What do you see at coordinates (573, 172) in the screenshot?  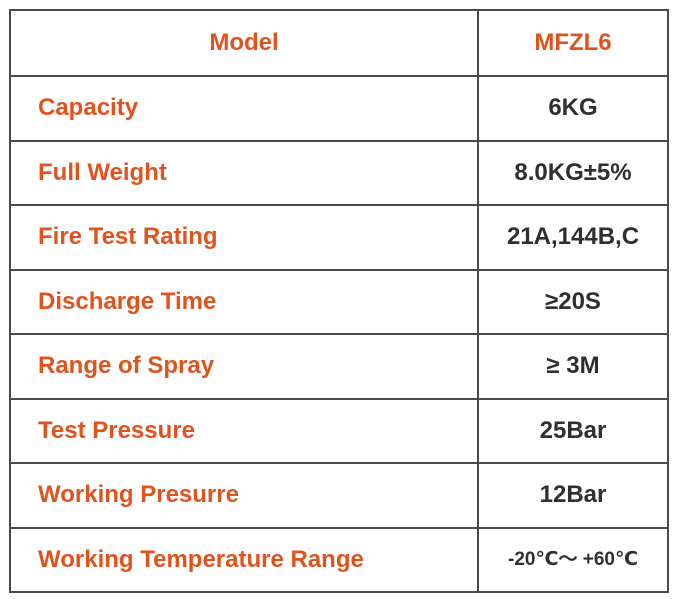 I see `row-value-full-weight: 8.0KG±5%` at bounding box center [573, 172].